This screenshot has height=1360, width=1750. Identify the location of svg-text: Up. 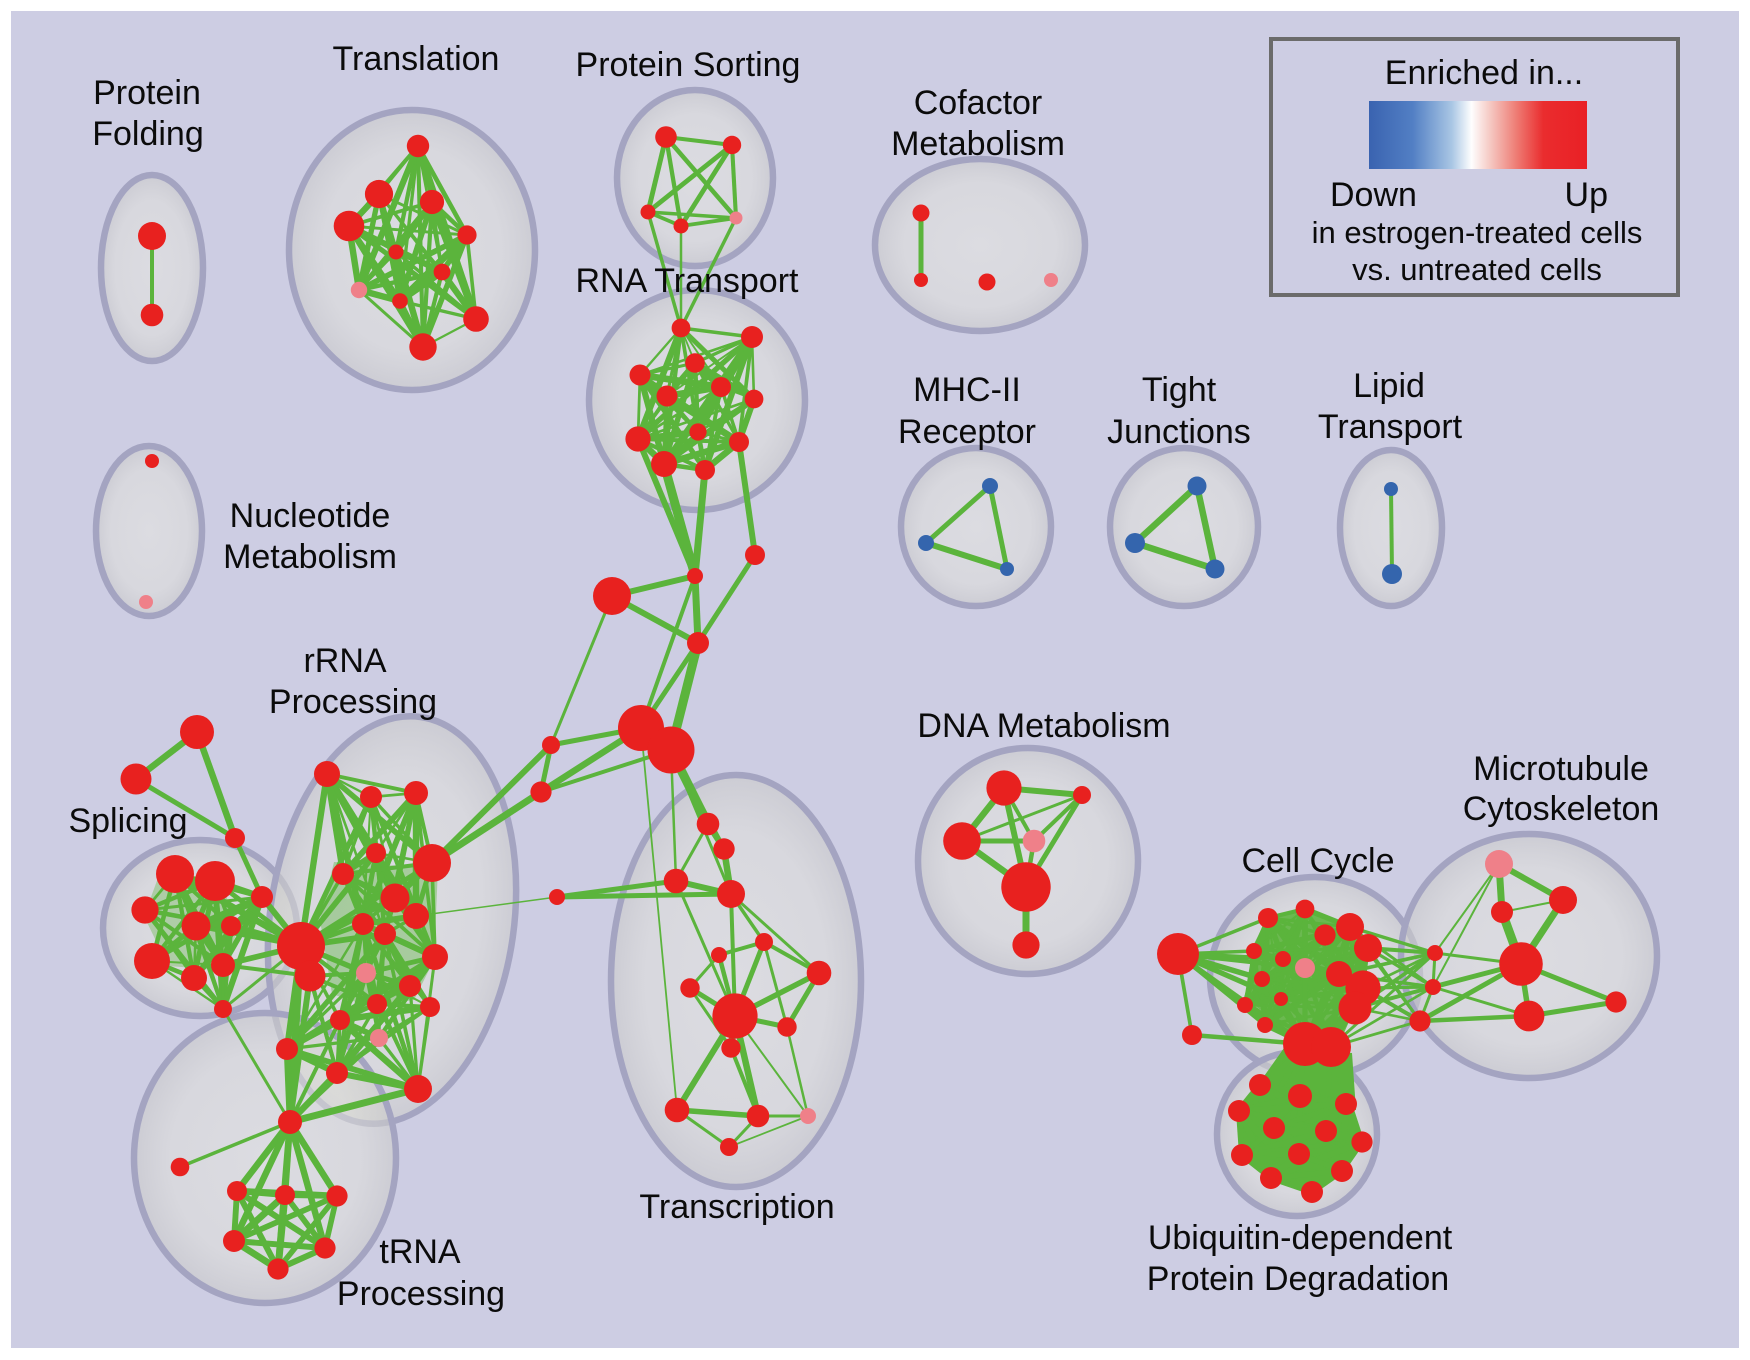
(1586, 195).